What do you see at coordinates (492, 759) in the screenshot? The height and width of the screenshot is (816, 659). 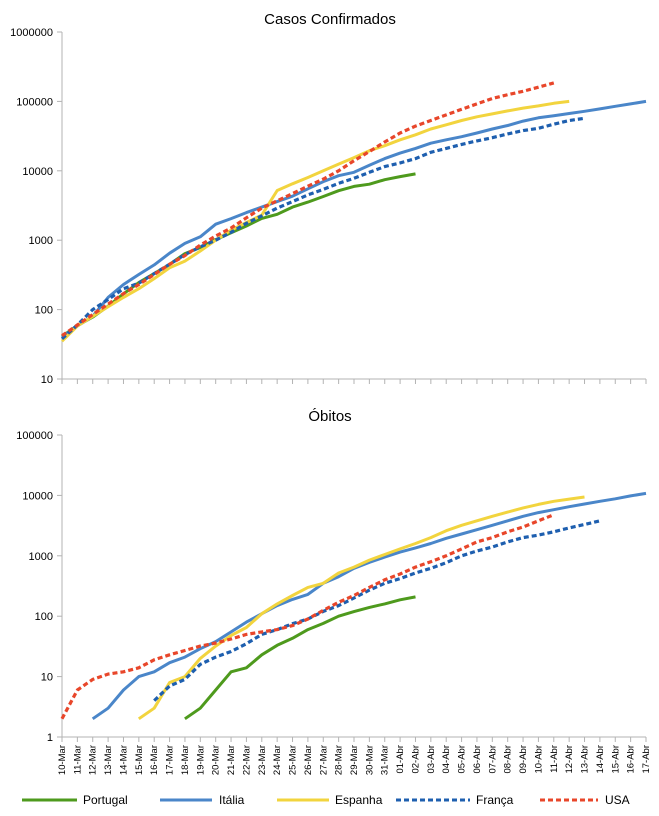 I see `x-tick-label: 07-Abr` at bounding box center [492, 759].